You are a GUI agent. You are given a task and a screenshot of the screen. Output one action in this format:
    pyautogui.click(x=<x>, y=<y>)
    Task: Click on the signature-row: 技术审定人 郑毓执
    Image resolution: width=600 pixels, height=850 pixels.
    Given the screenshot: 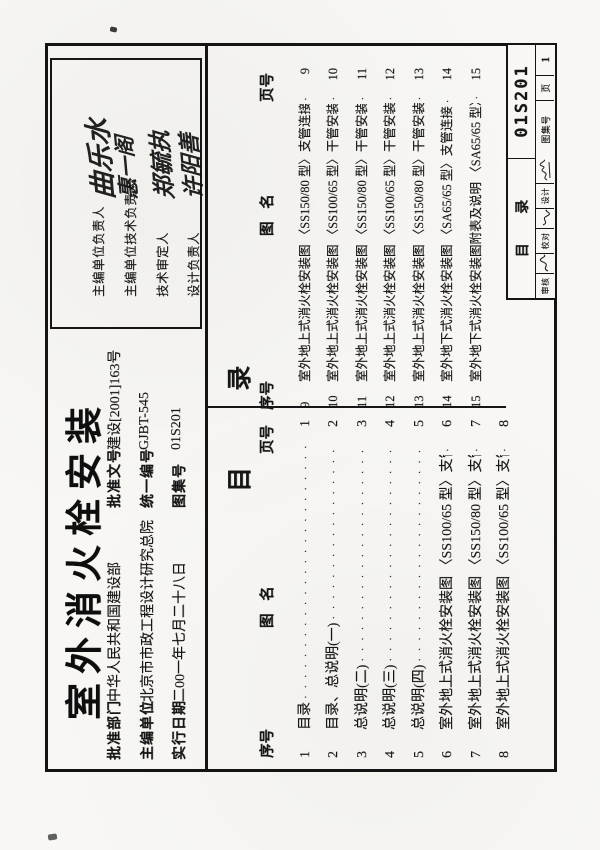 What is the action you would take?
    pyautogui.click(x=162, y=193)
    